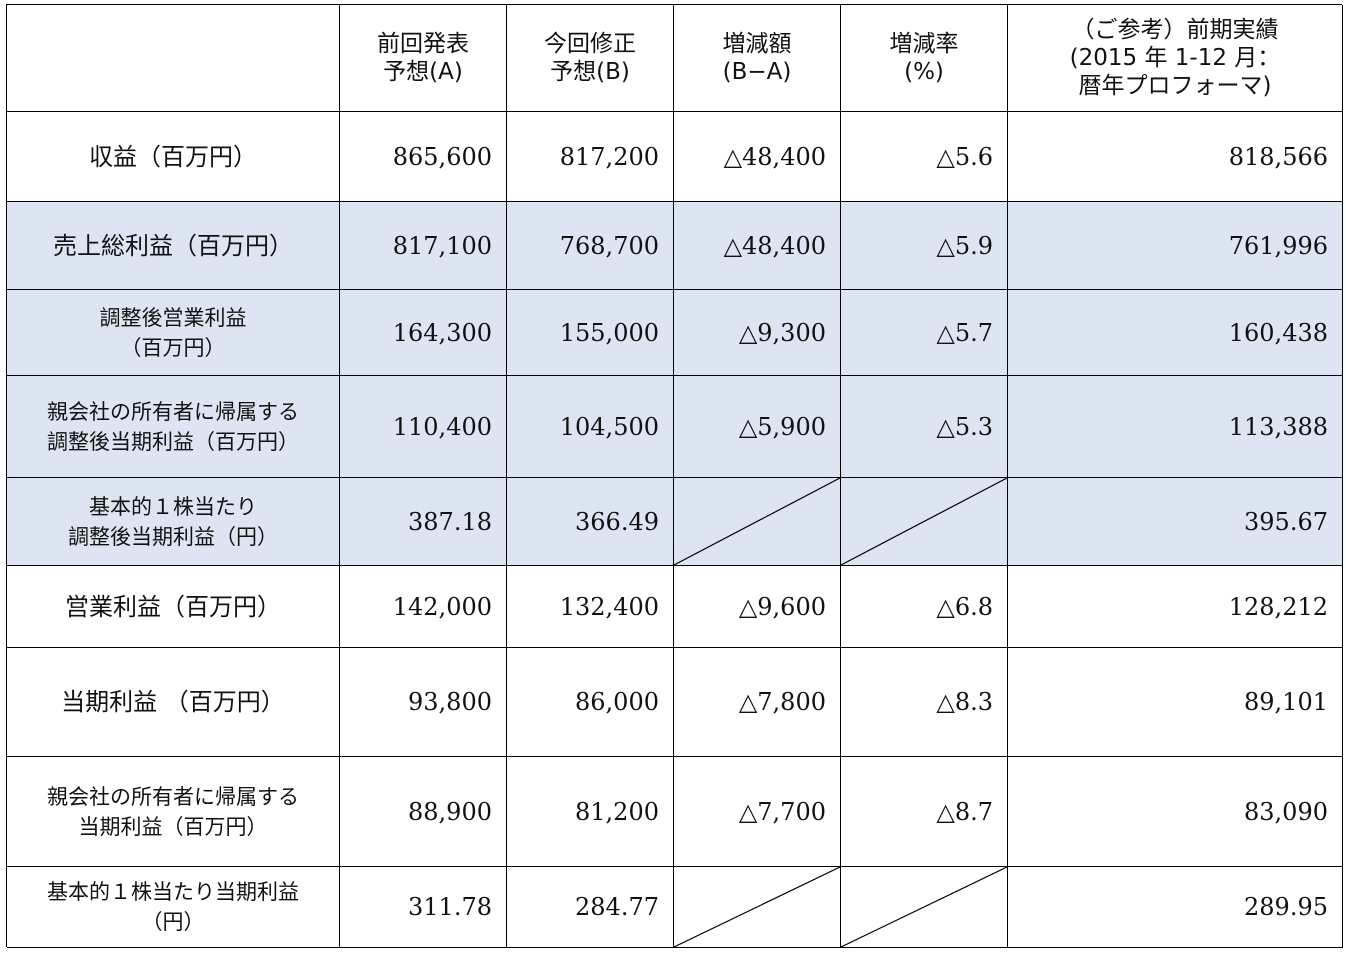  Describe the element at coordinates (757, 812) in the screenshot. I see `cell-diff: △7,700` at that location.